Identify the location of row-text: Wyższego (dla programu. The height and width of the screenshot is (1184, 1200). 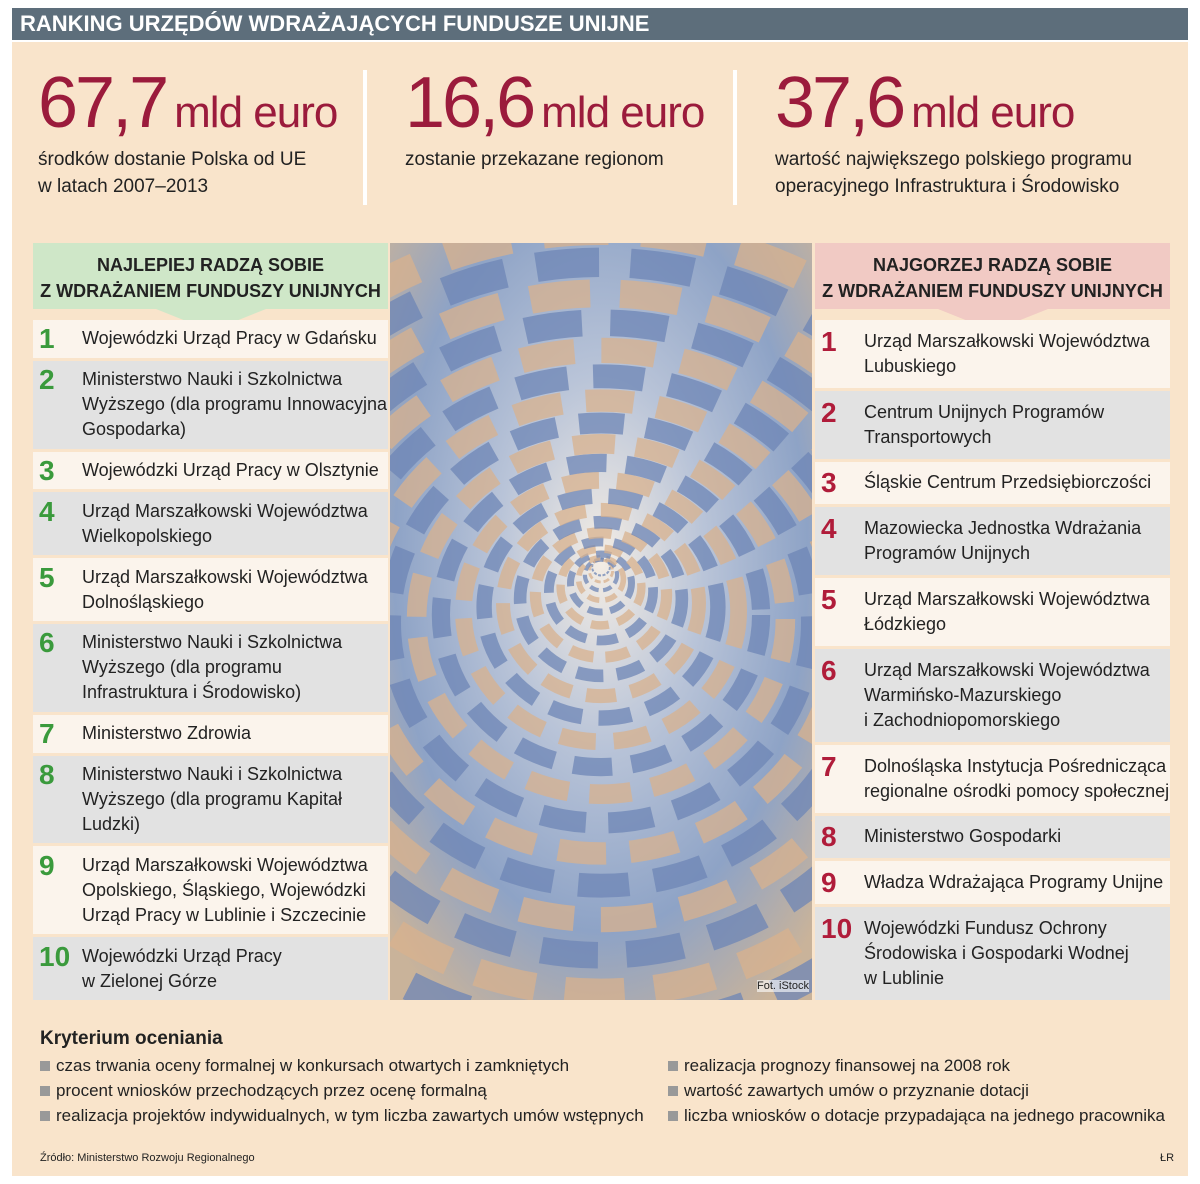
(182, 667).